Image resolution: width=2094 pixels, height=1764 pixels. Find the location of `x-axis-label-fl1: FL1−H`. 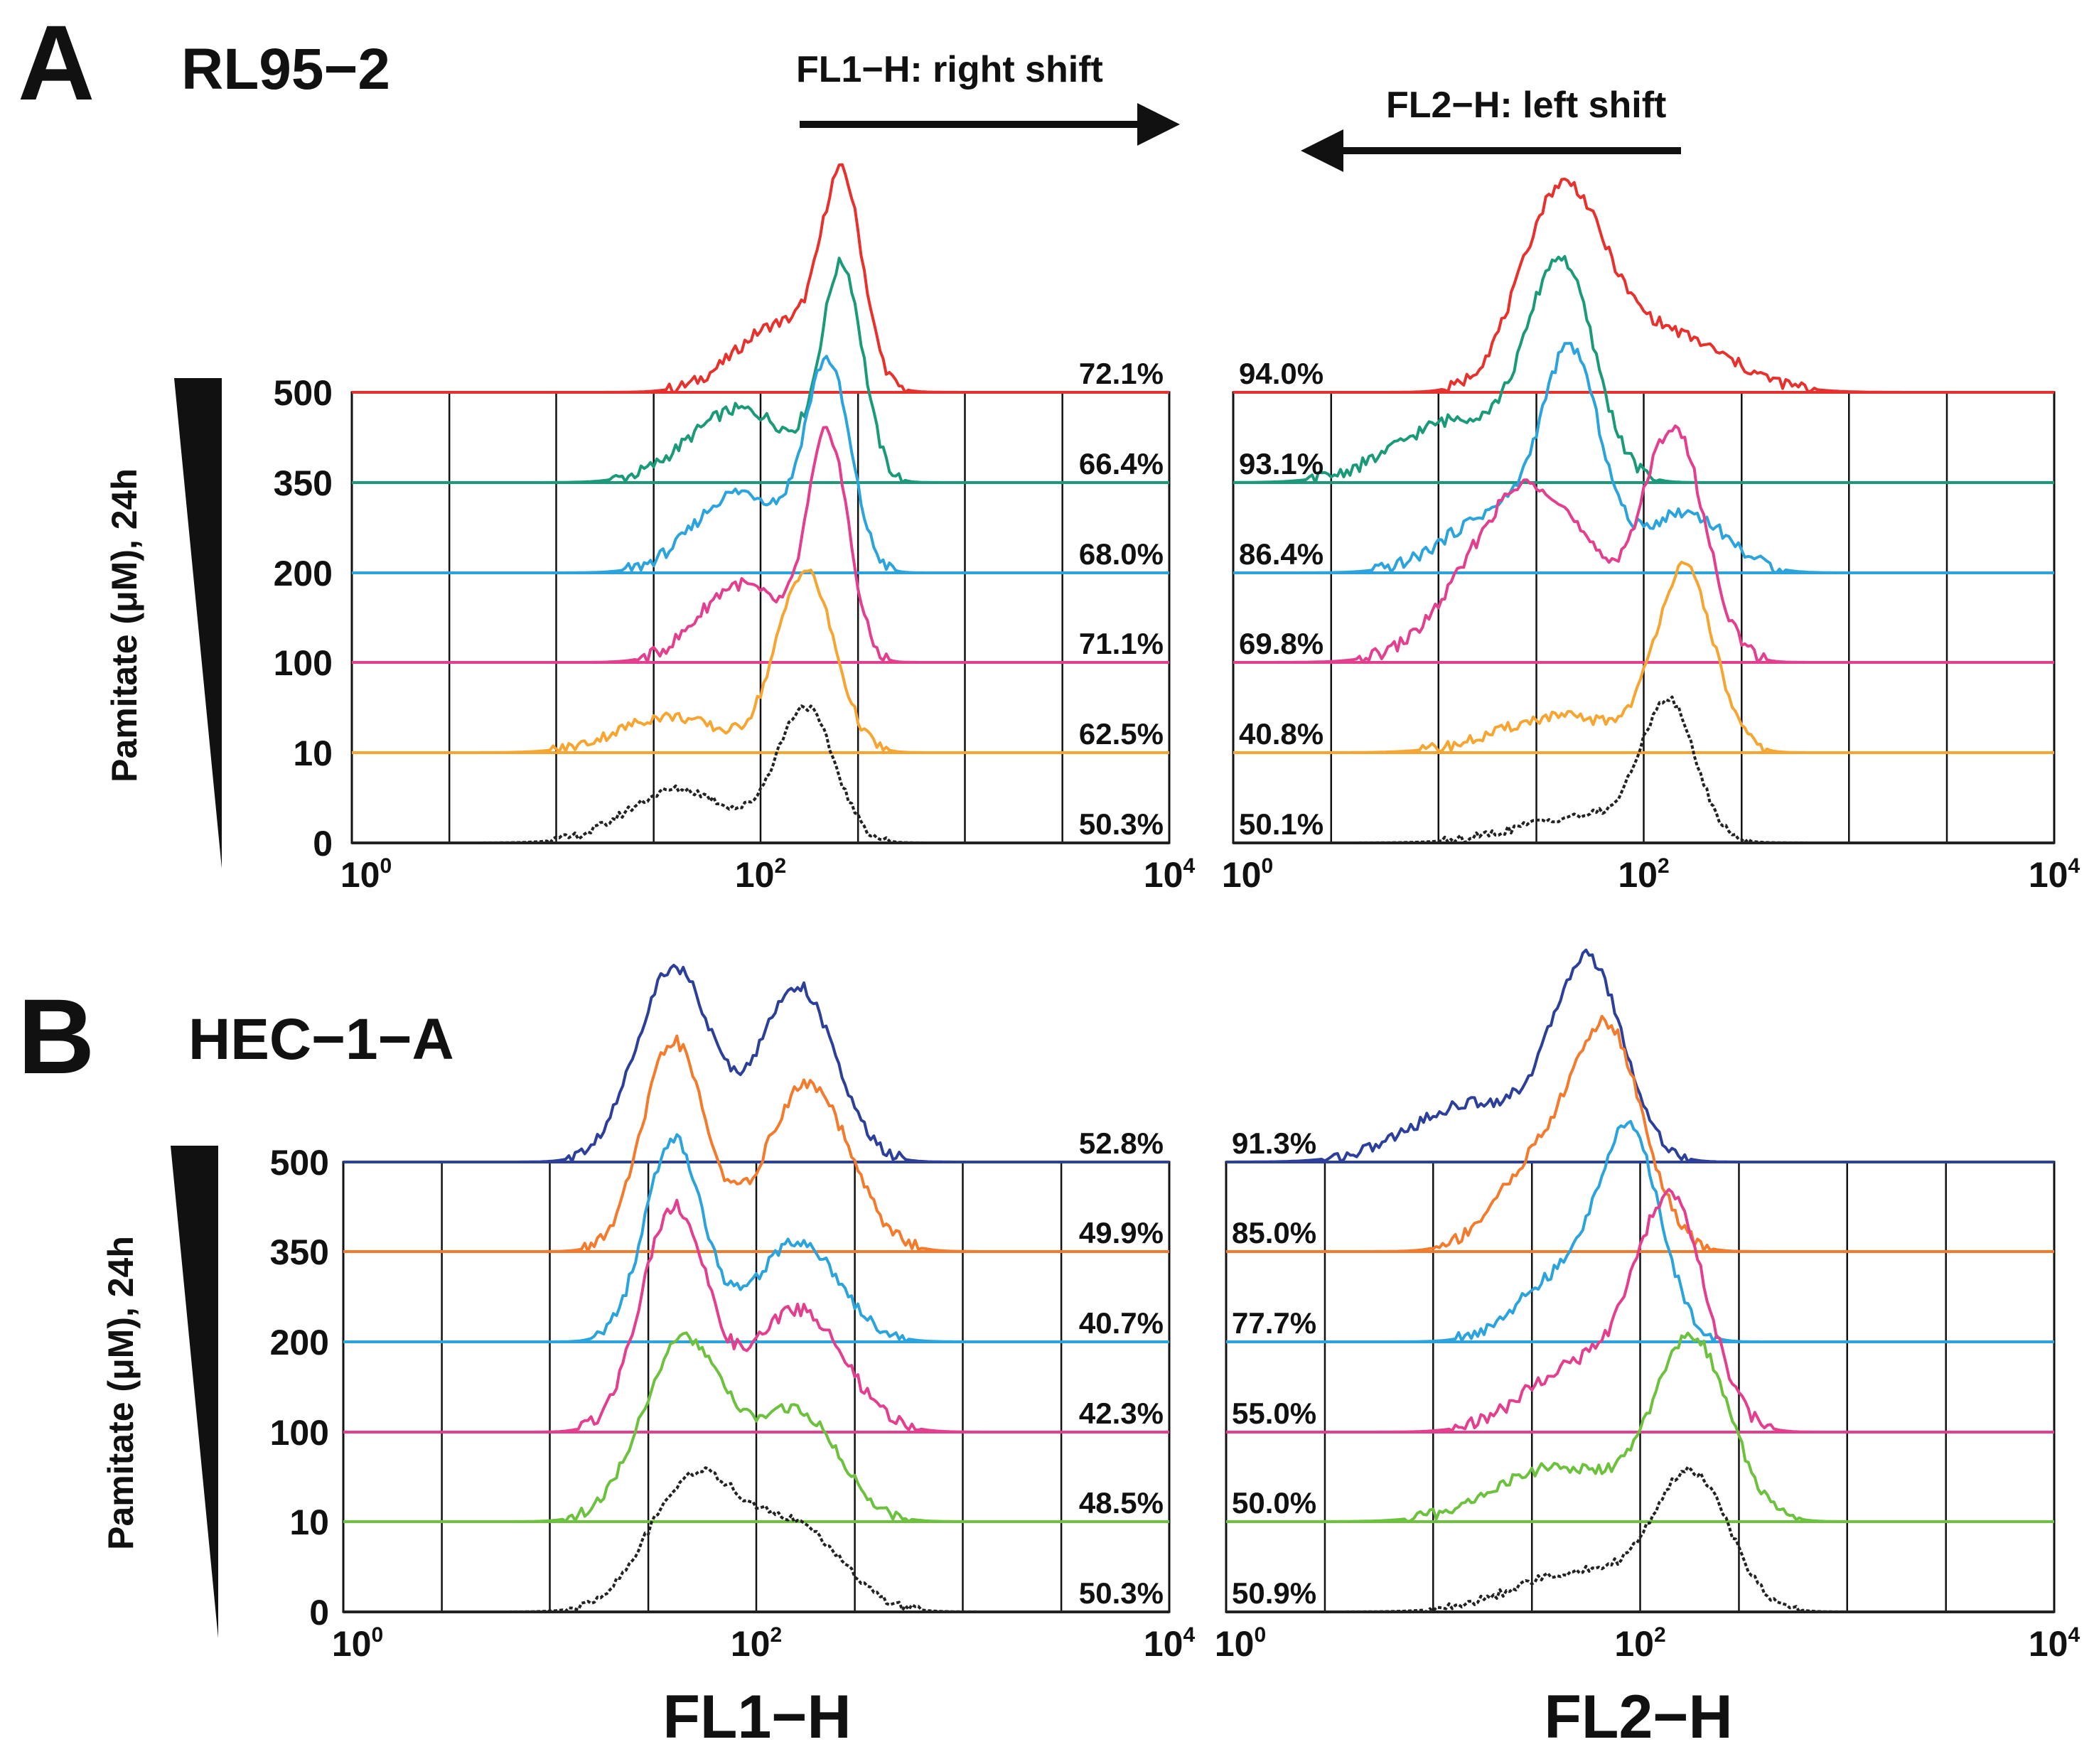

x-axis-label-fl1: FL1−H is located at coordinates (756, 1717).